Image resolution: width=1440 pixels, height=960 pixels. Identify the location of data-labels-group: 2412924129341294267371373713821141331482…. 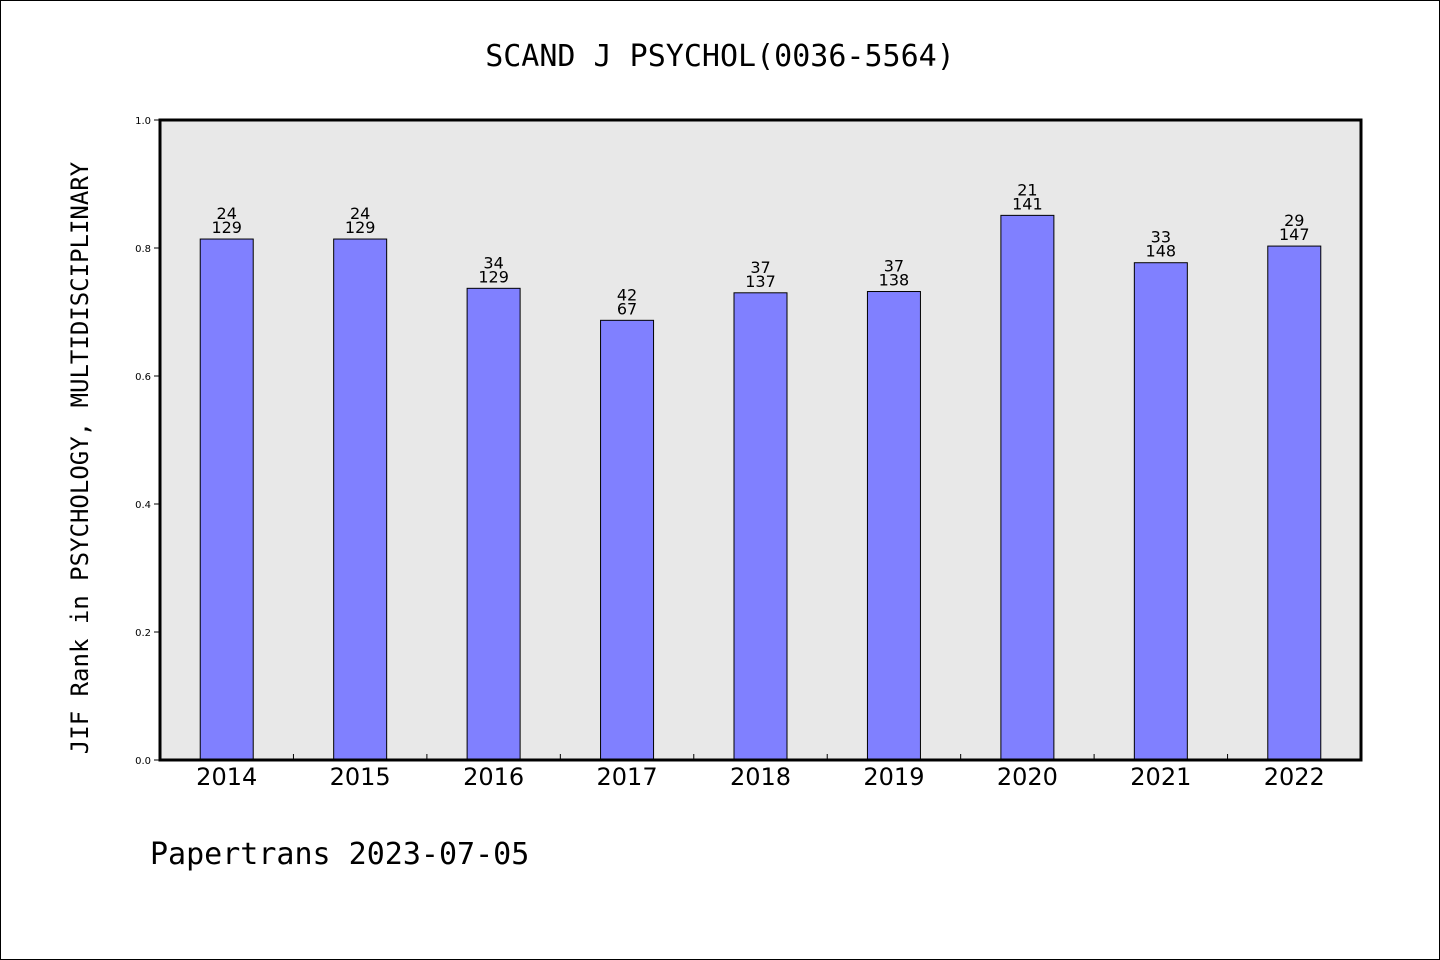
(760, 249).